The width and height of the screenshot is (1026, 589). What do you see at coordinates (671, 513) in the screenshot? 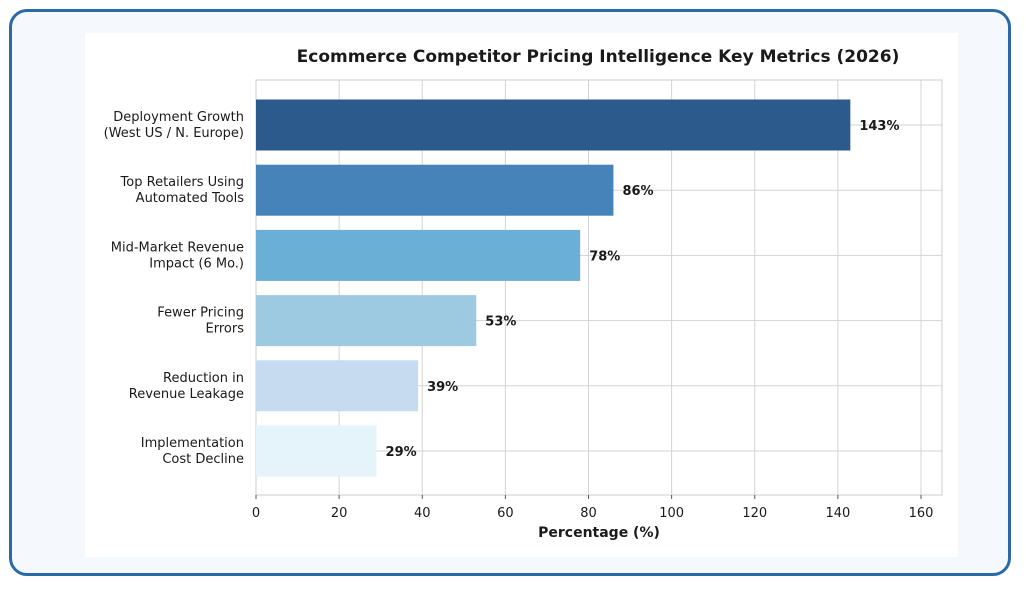
I see `x-tick-label: 100` at bounding box center [671, 513].